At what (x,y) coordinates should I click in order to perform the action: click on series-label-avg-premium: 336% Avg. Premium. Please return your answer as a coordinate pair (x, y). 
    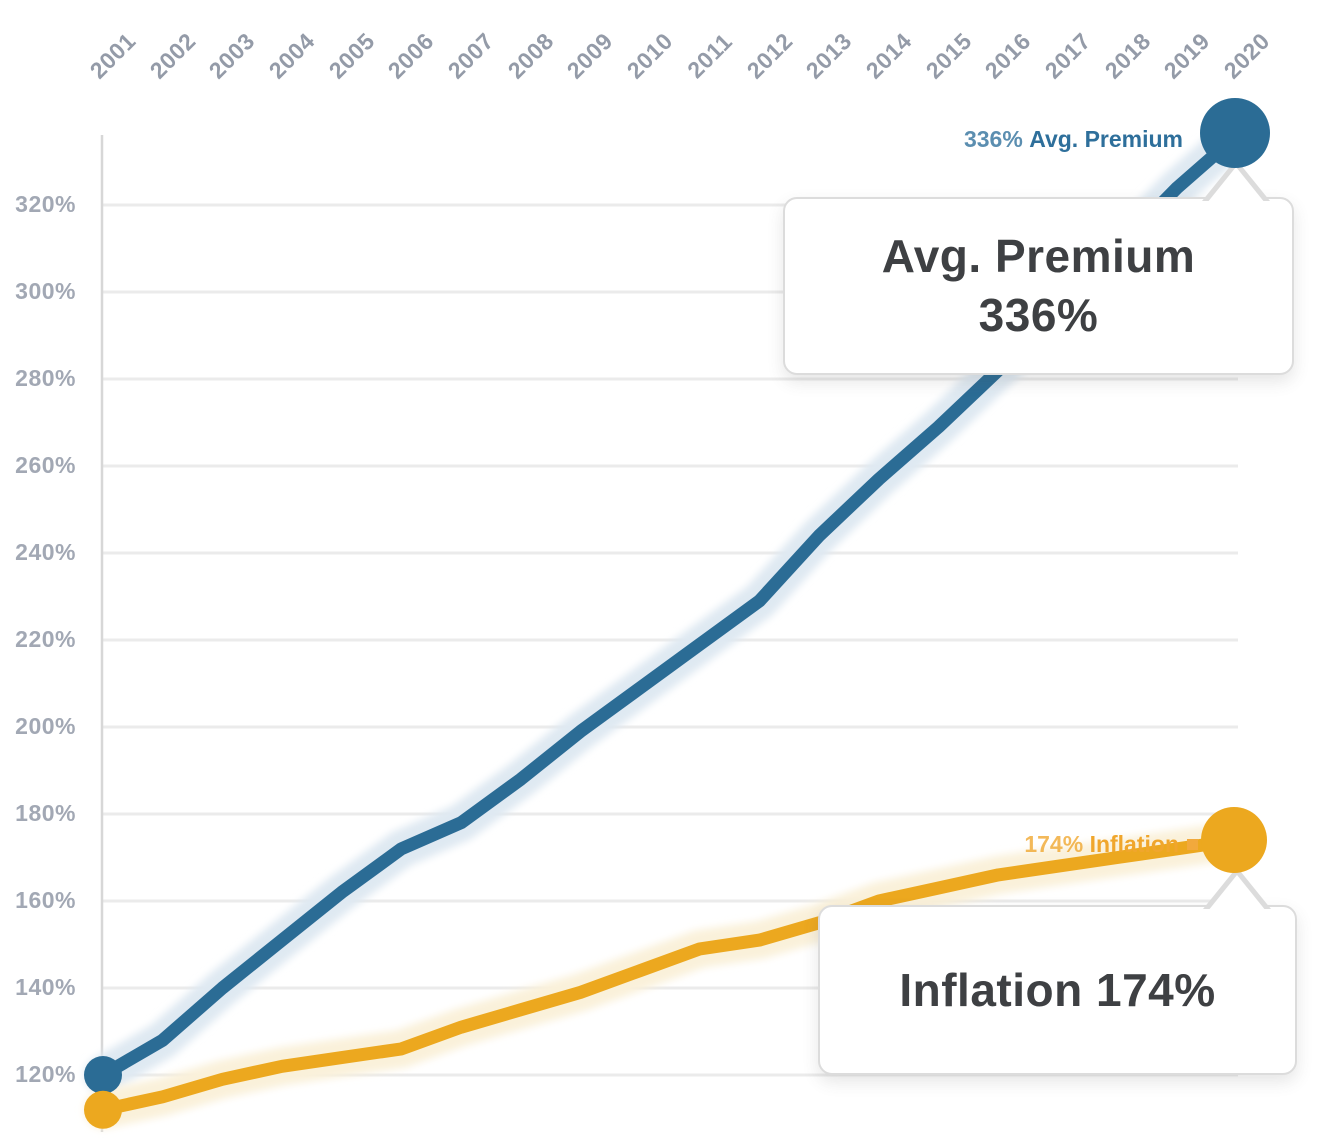
    Looking at the image, I should click on (1073, 139).